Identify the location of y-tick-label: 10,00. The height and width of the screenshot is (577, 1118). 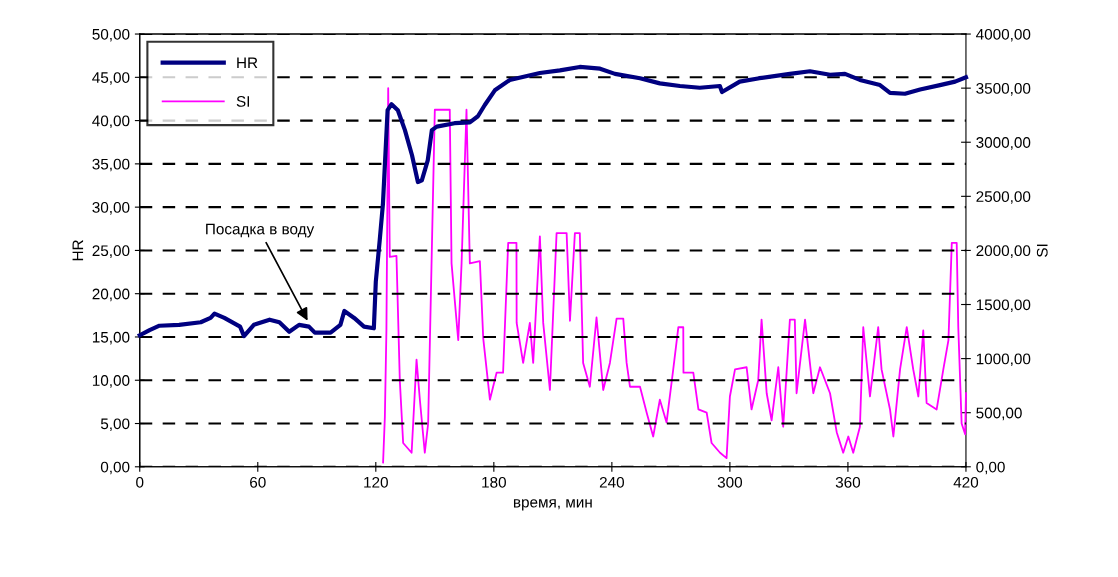
(111, 381).